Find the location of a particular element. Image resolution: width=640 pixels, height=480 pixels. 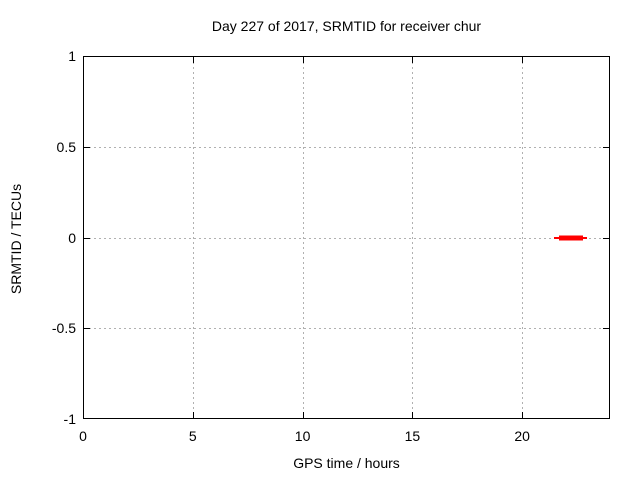

x-axis-title: GPS time / hours is located at coordinates (346, 463).